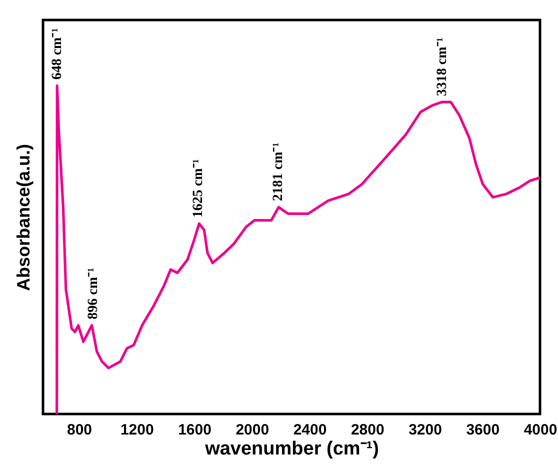  Describe the element at coordinates (79, 430) in the screenshot. I see `x-tick-label: 800` at that location.